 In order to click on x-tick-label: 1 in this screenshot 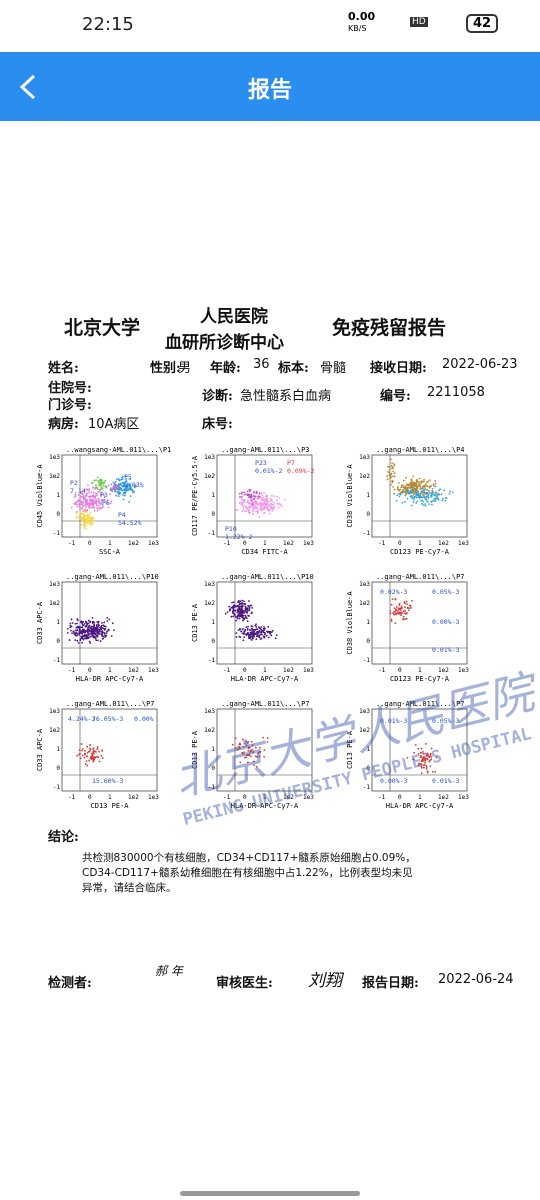, I will do `click(265, 670)`.